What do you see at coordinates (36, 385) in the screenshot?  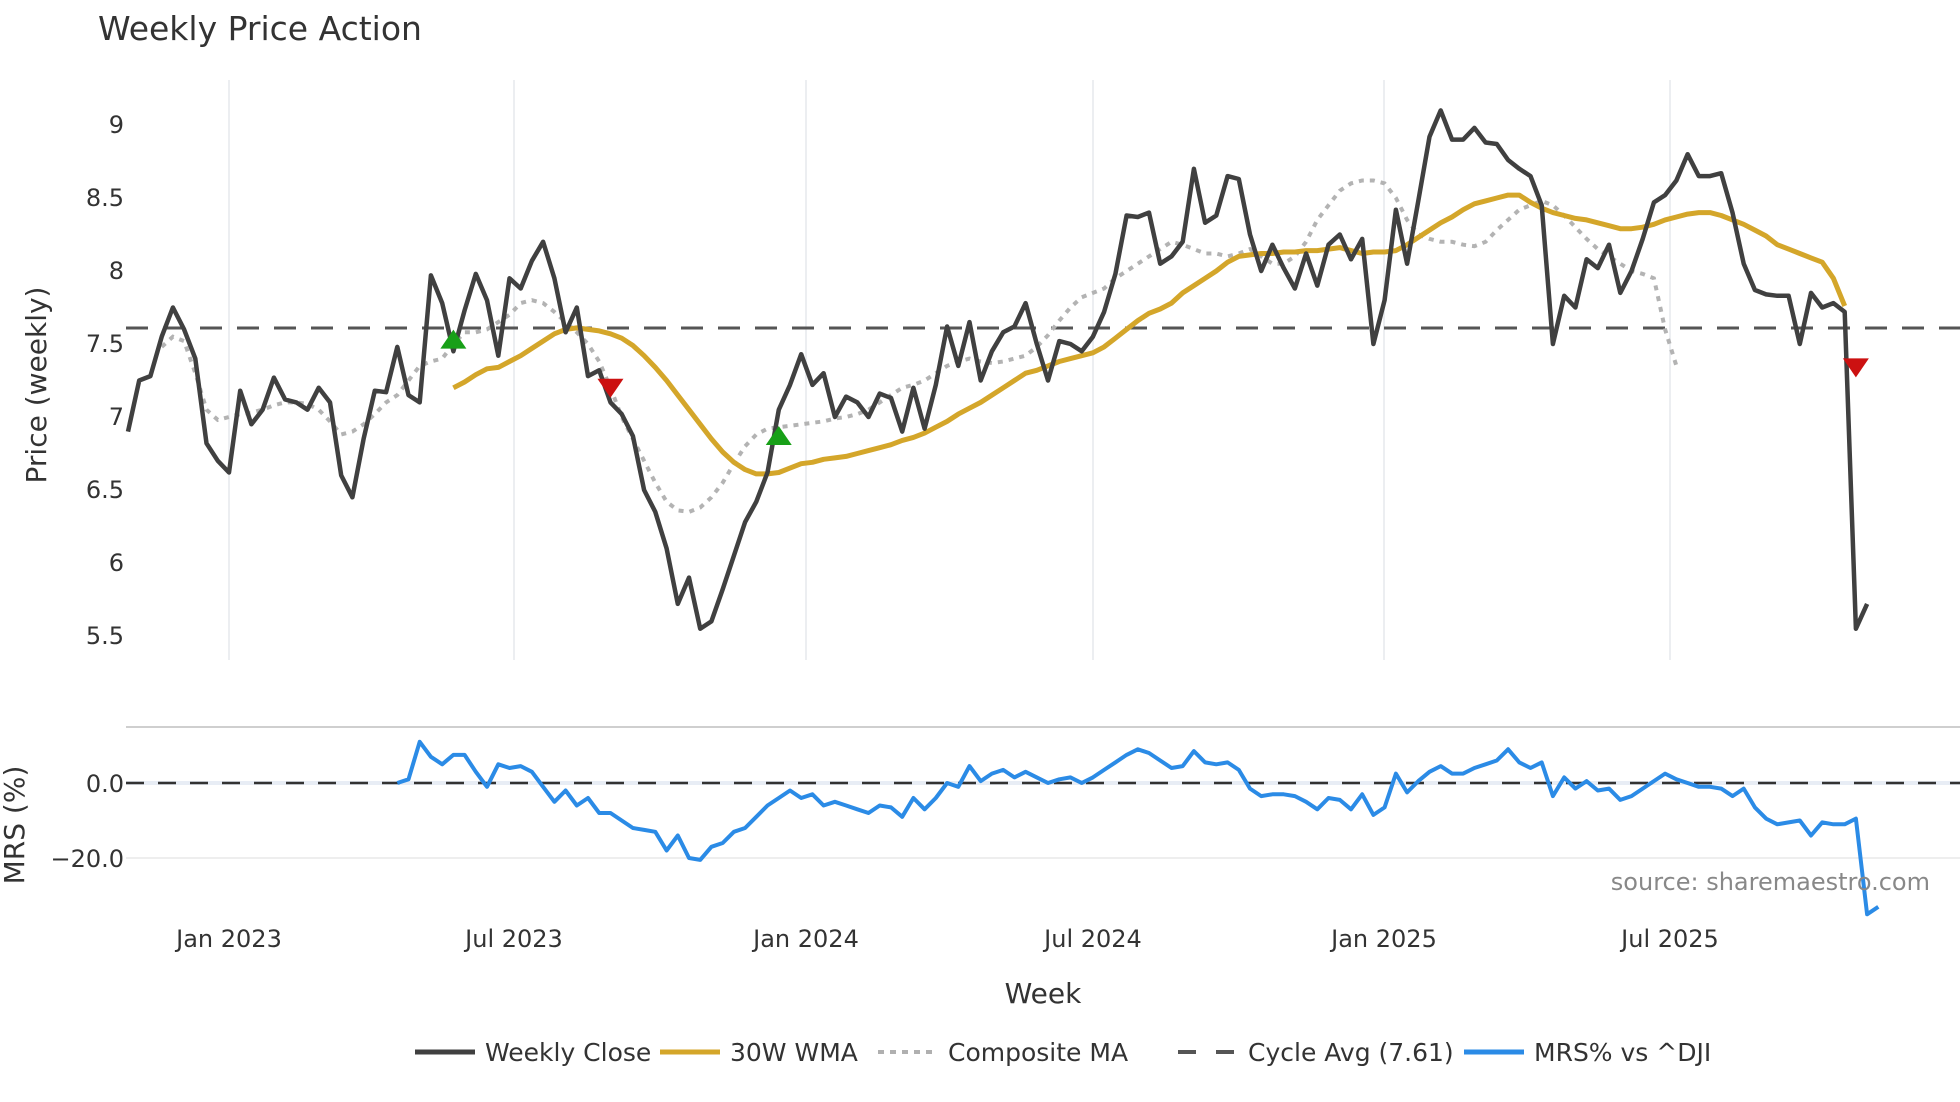 I see `price-y-axis-label: Price (weekly)` at bounding box center [36, 385].